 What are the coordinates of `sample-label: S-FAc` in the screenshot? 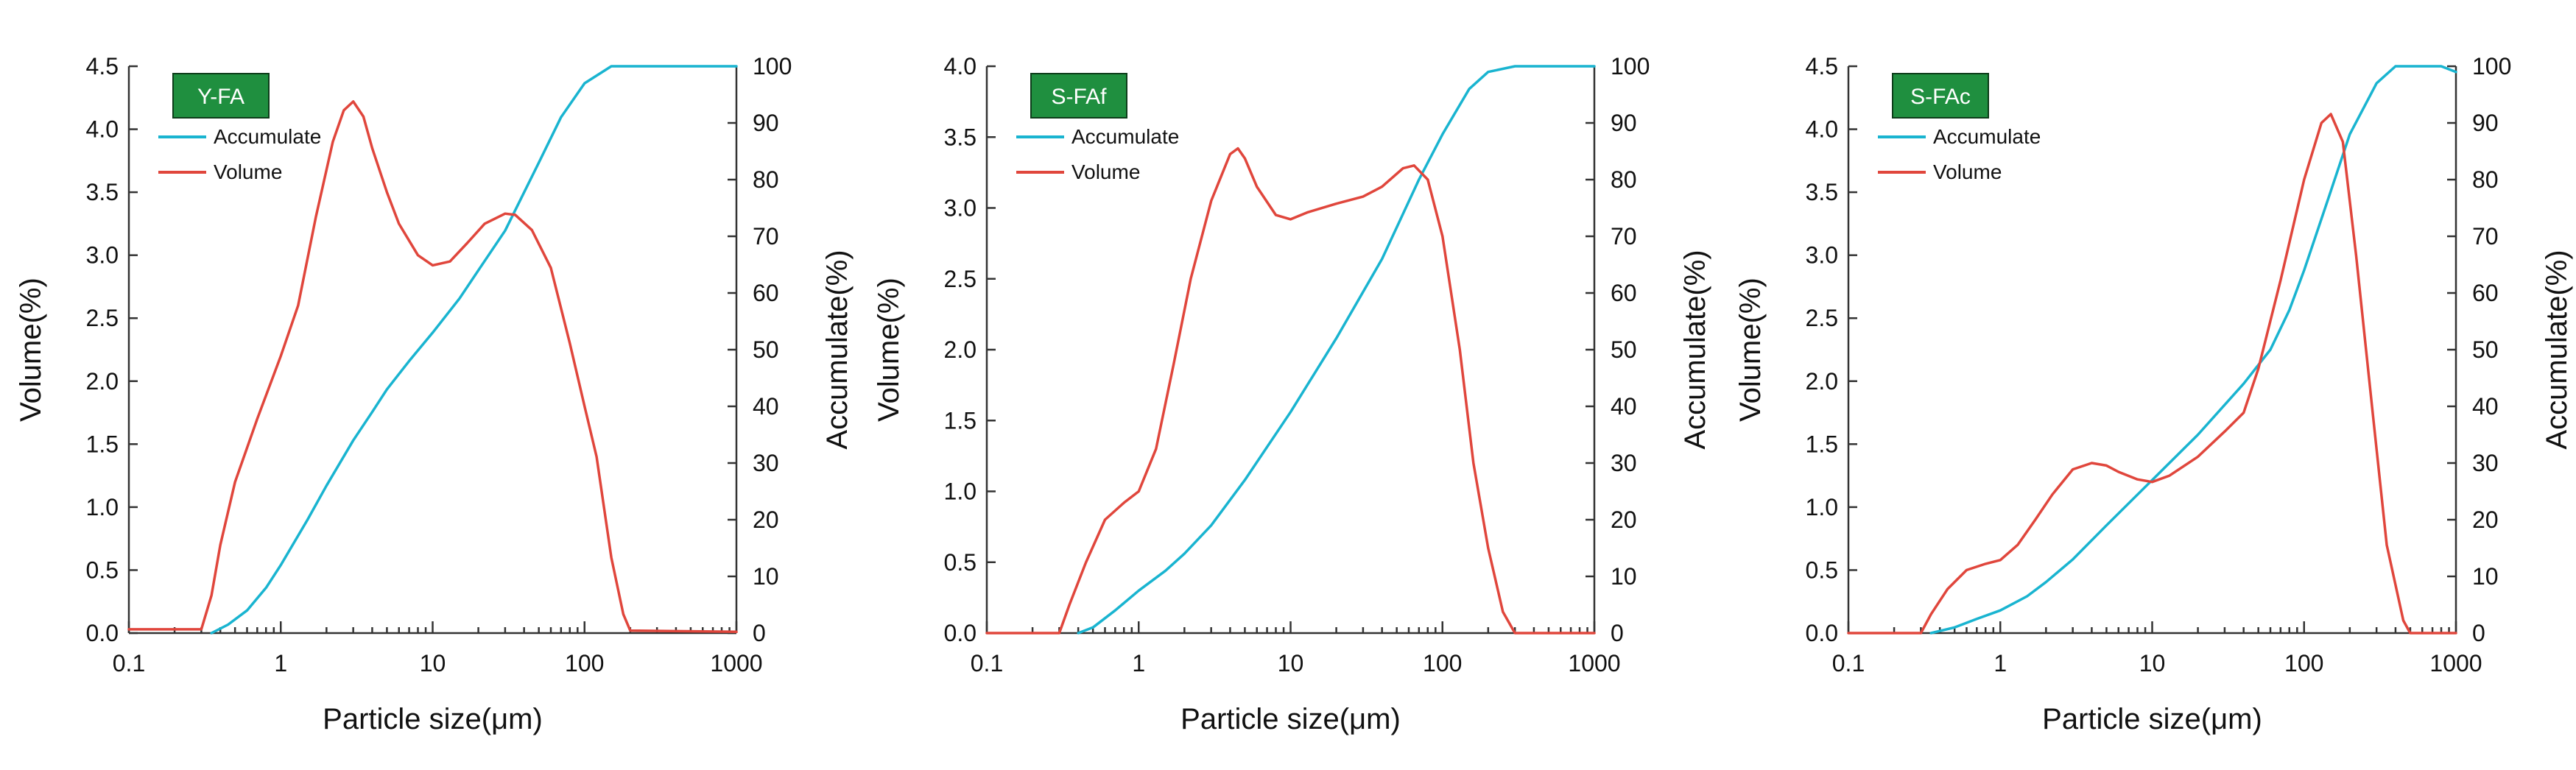 It's located at (1940, 97).